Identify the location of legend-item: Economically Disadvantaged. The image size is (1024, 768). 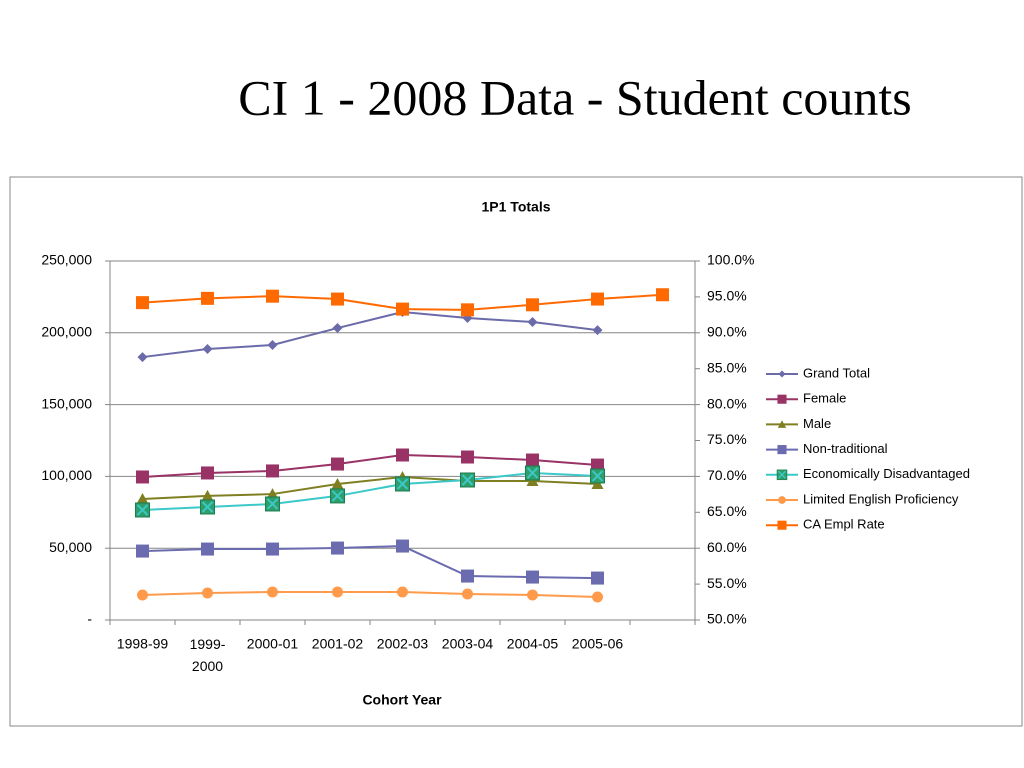
(868, 473).